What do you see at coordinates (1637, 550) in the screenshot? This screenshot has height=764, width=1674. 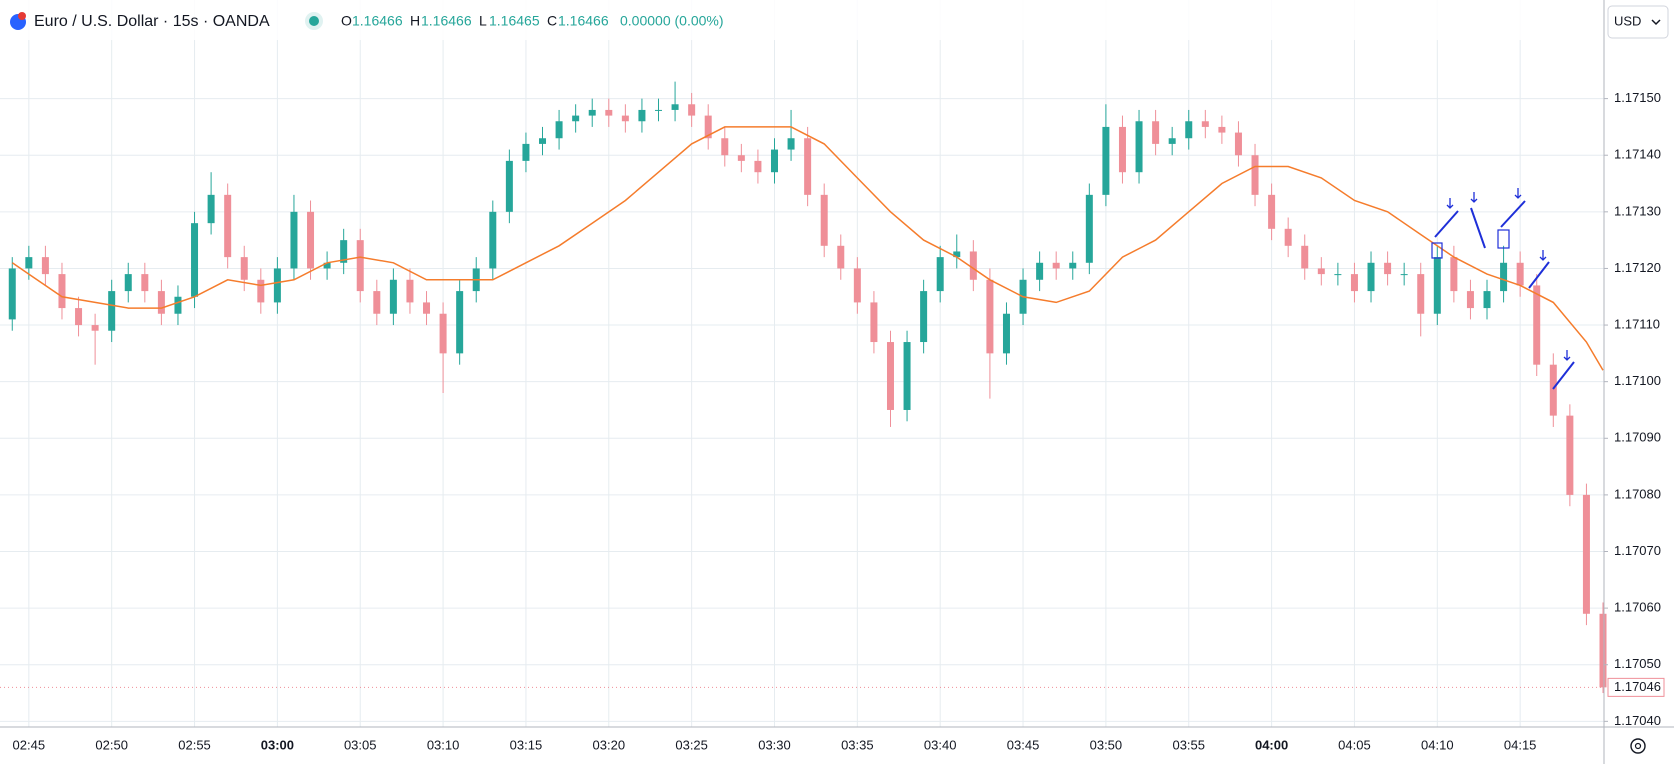 I see `y-tick-label: 1.17070` at bounding box center [1637, 550].